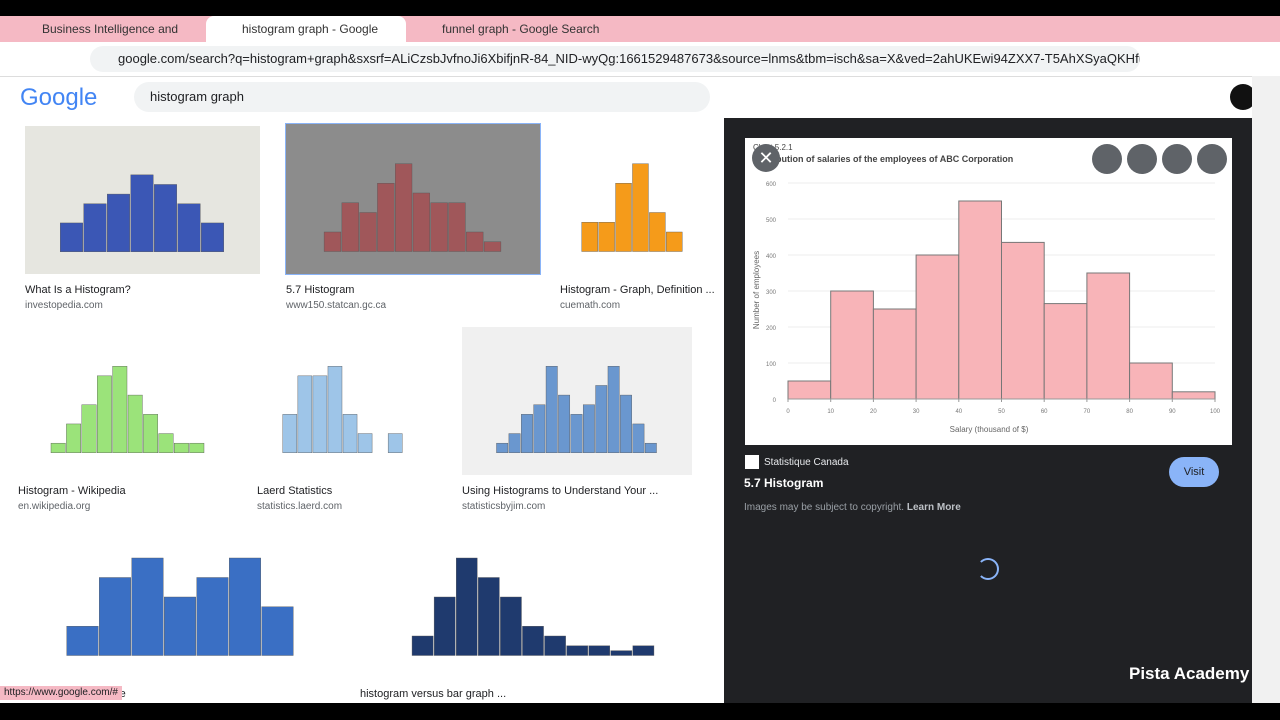 The height and width of the screenshot is (720, 1280). I want to click on y-tick-label: 500, so click(771, 221).